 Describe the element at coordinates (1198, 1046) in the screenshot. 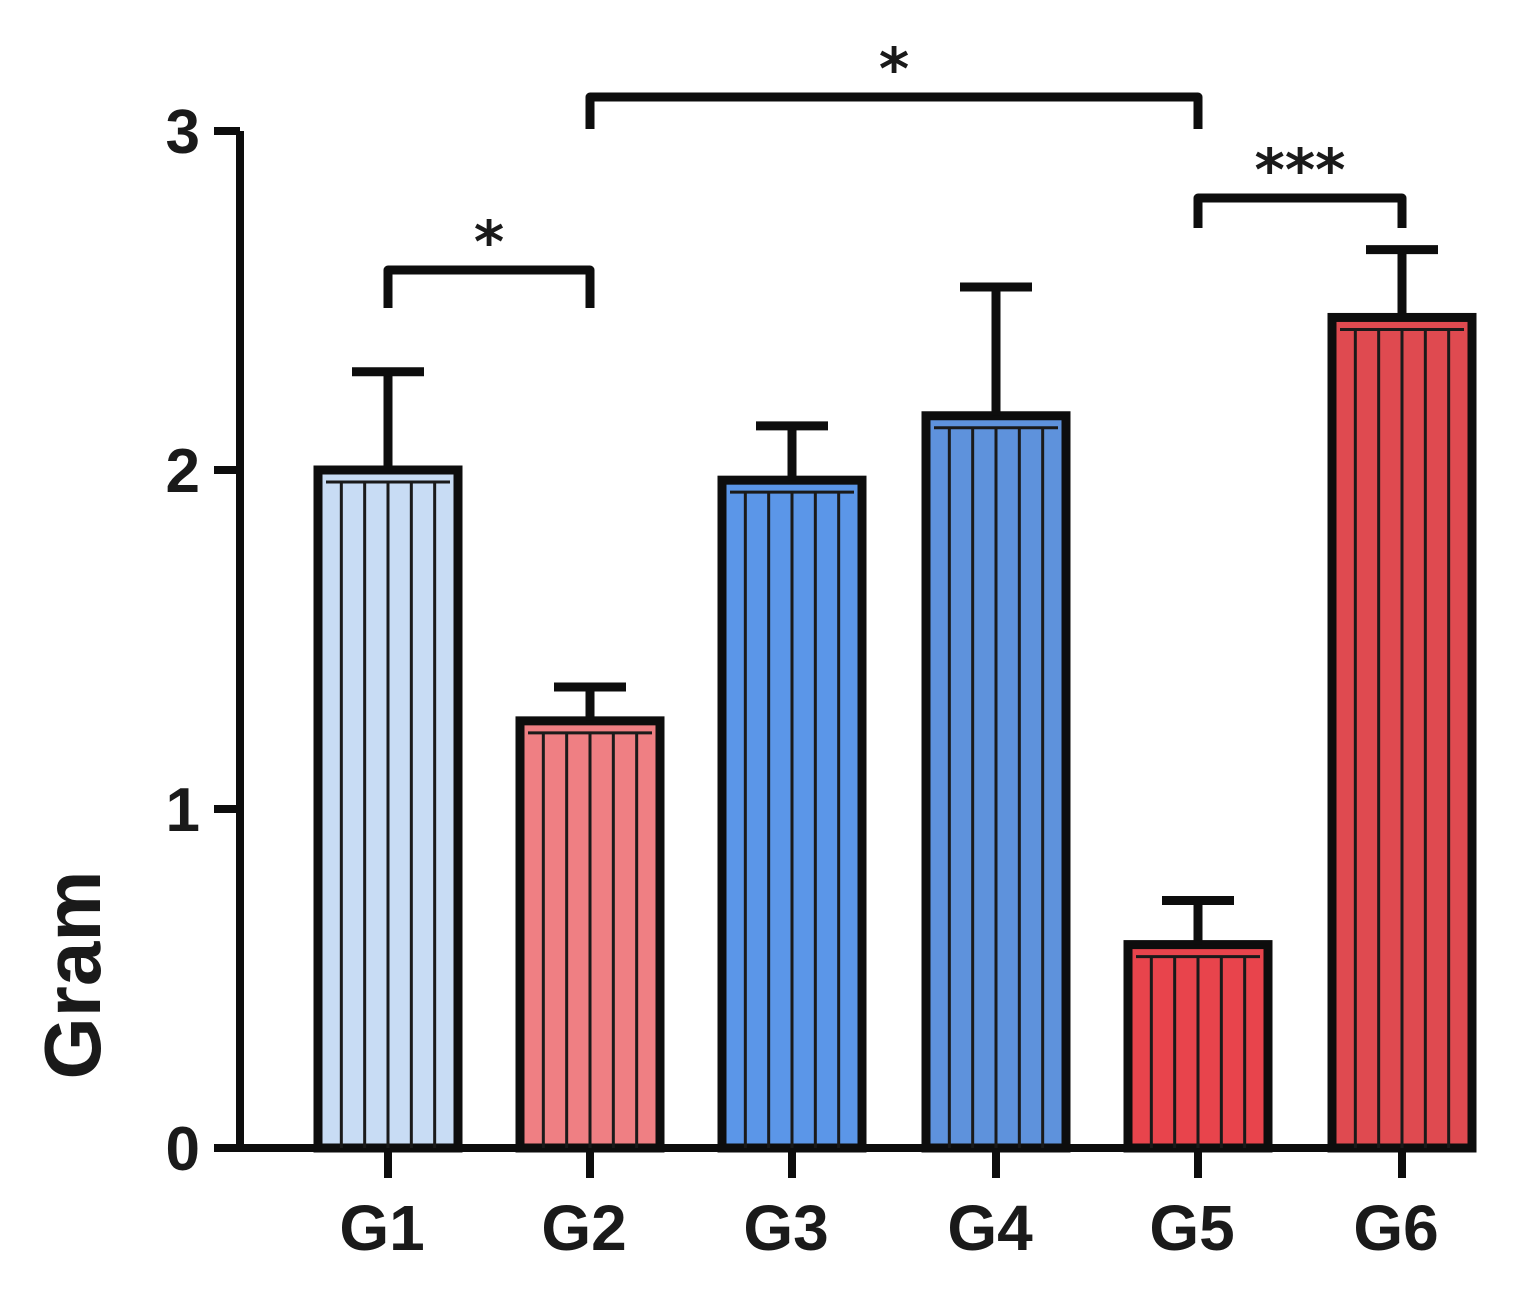

I see `bar-g5` at that location.